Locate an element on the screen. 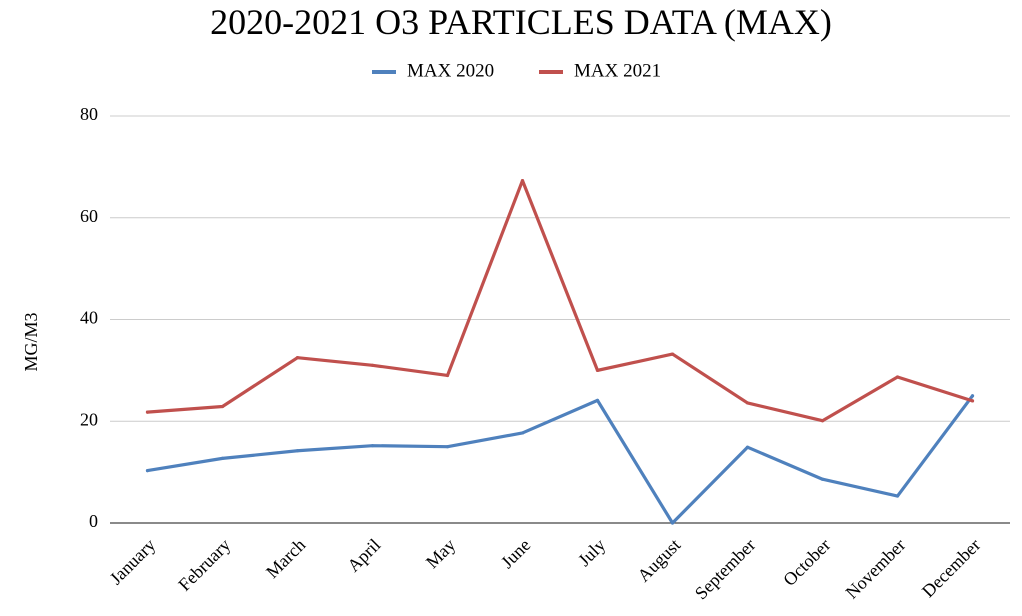  x-tick-label: August is located at coordinates (658, 560).